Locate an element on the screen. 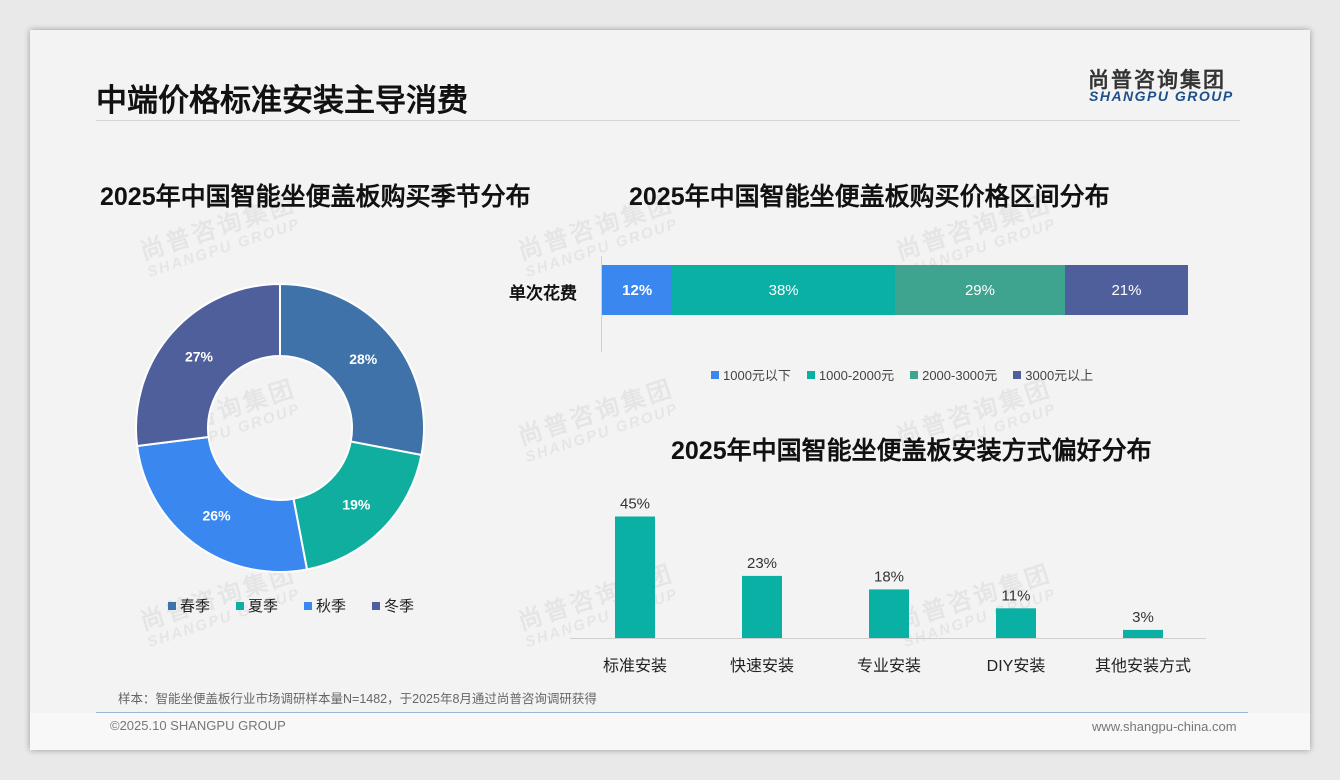 This screenshot has width=1340, height=780. bar-value-label: 23% is located at coordinates (762, 563).